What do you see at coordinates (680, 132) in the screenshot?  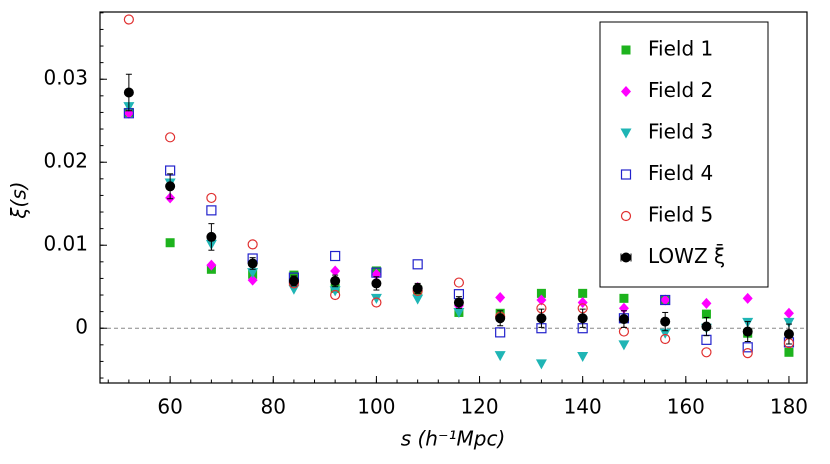 I see `legend-label: Field 3` at bounding box center [680, 132].